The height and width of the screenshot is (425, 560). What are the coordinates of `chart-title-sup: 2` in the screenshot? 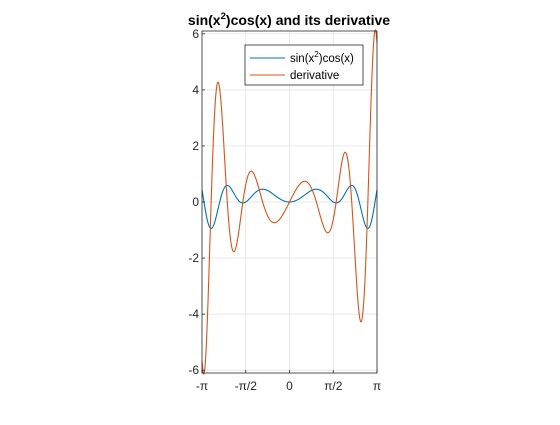 It's located at (223, 16).